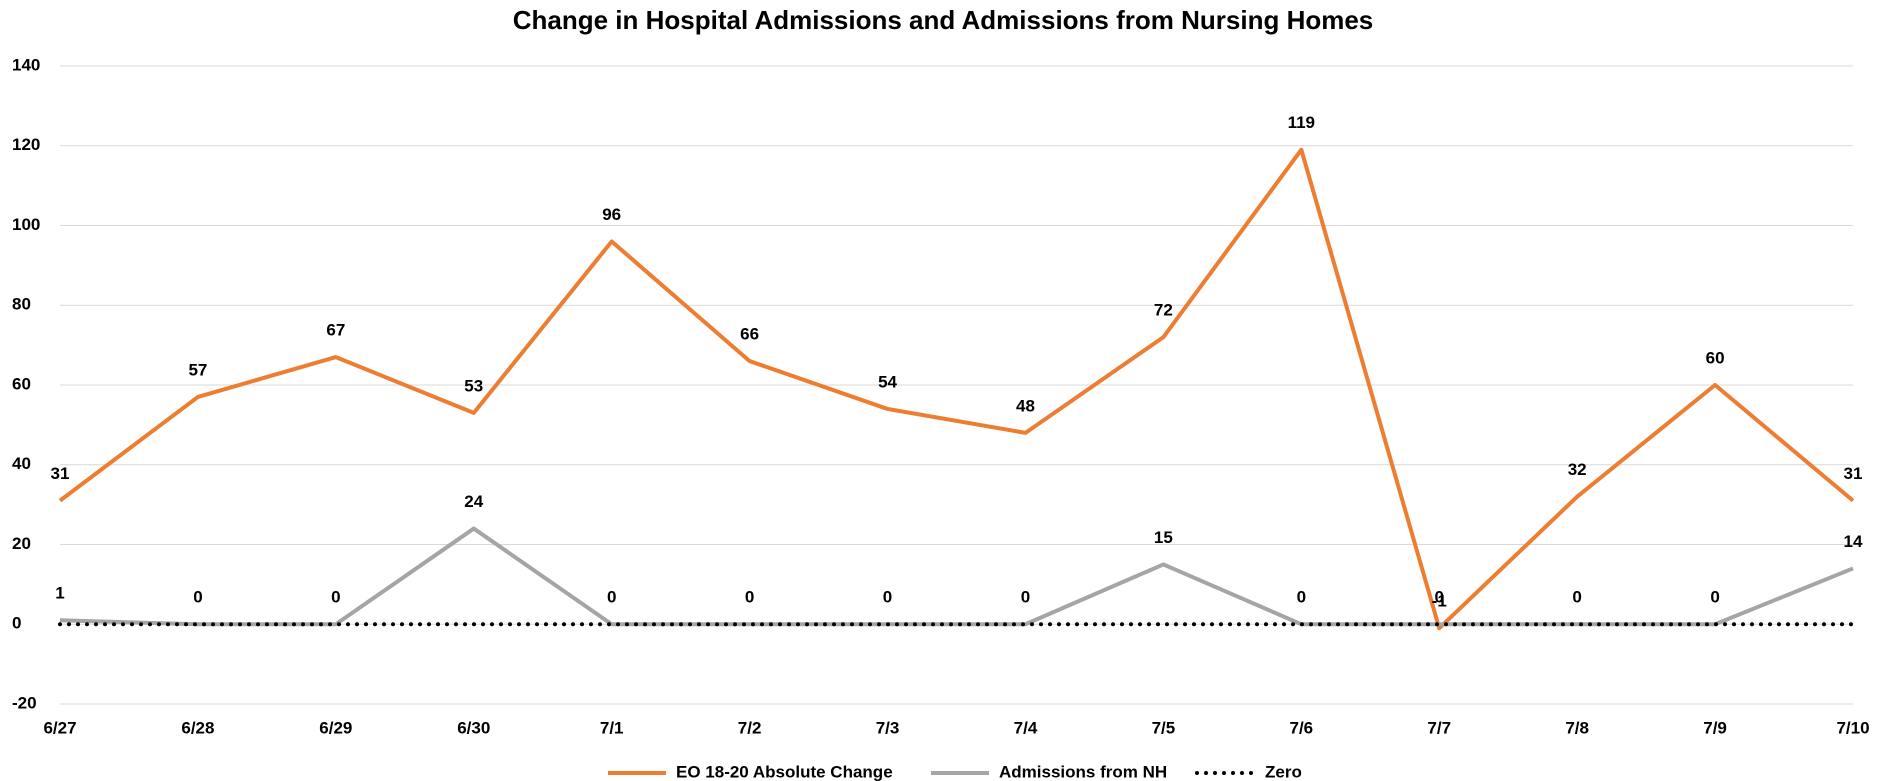 Image resolution: width=1886 pixels, height=781 pixels. What do you see at coordinates (197, 369) in the screenshot?
I see `data-label: 57` at bounding box center [197, 369].